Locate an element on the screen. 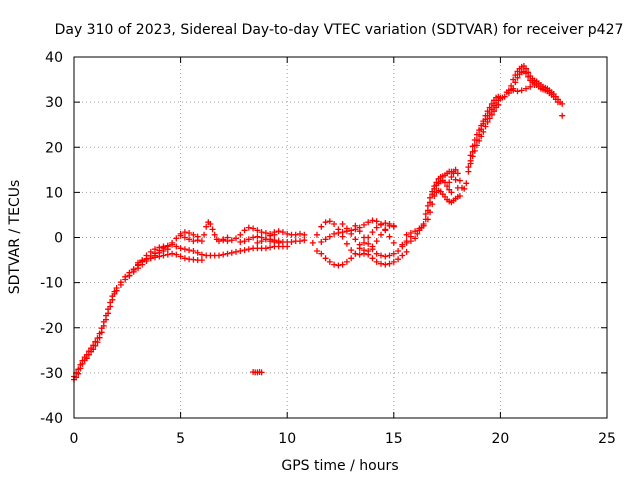 This screenshot has width=640, height=480. y-axis-label: SDTVAR / TECUs is located at coordinates (15, 237).